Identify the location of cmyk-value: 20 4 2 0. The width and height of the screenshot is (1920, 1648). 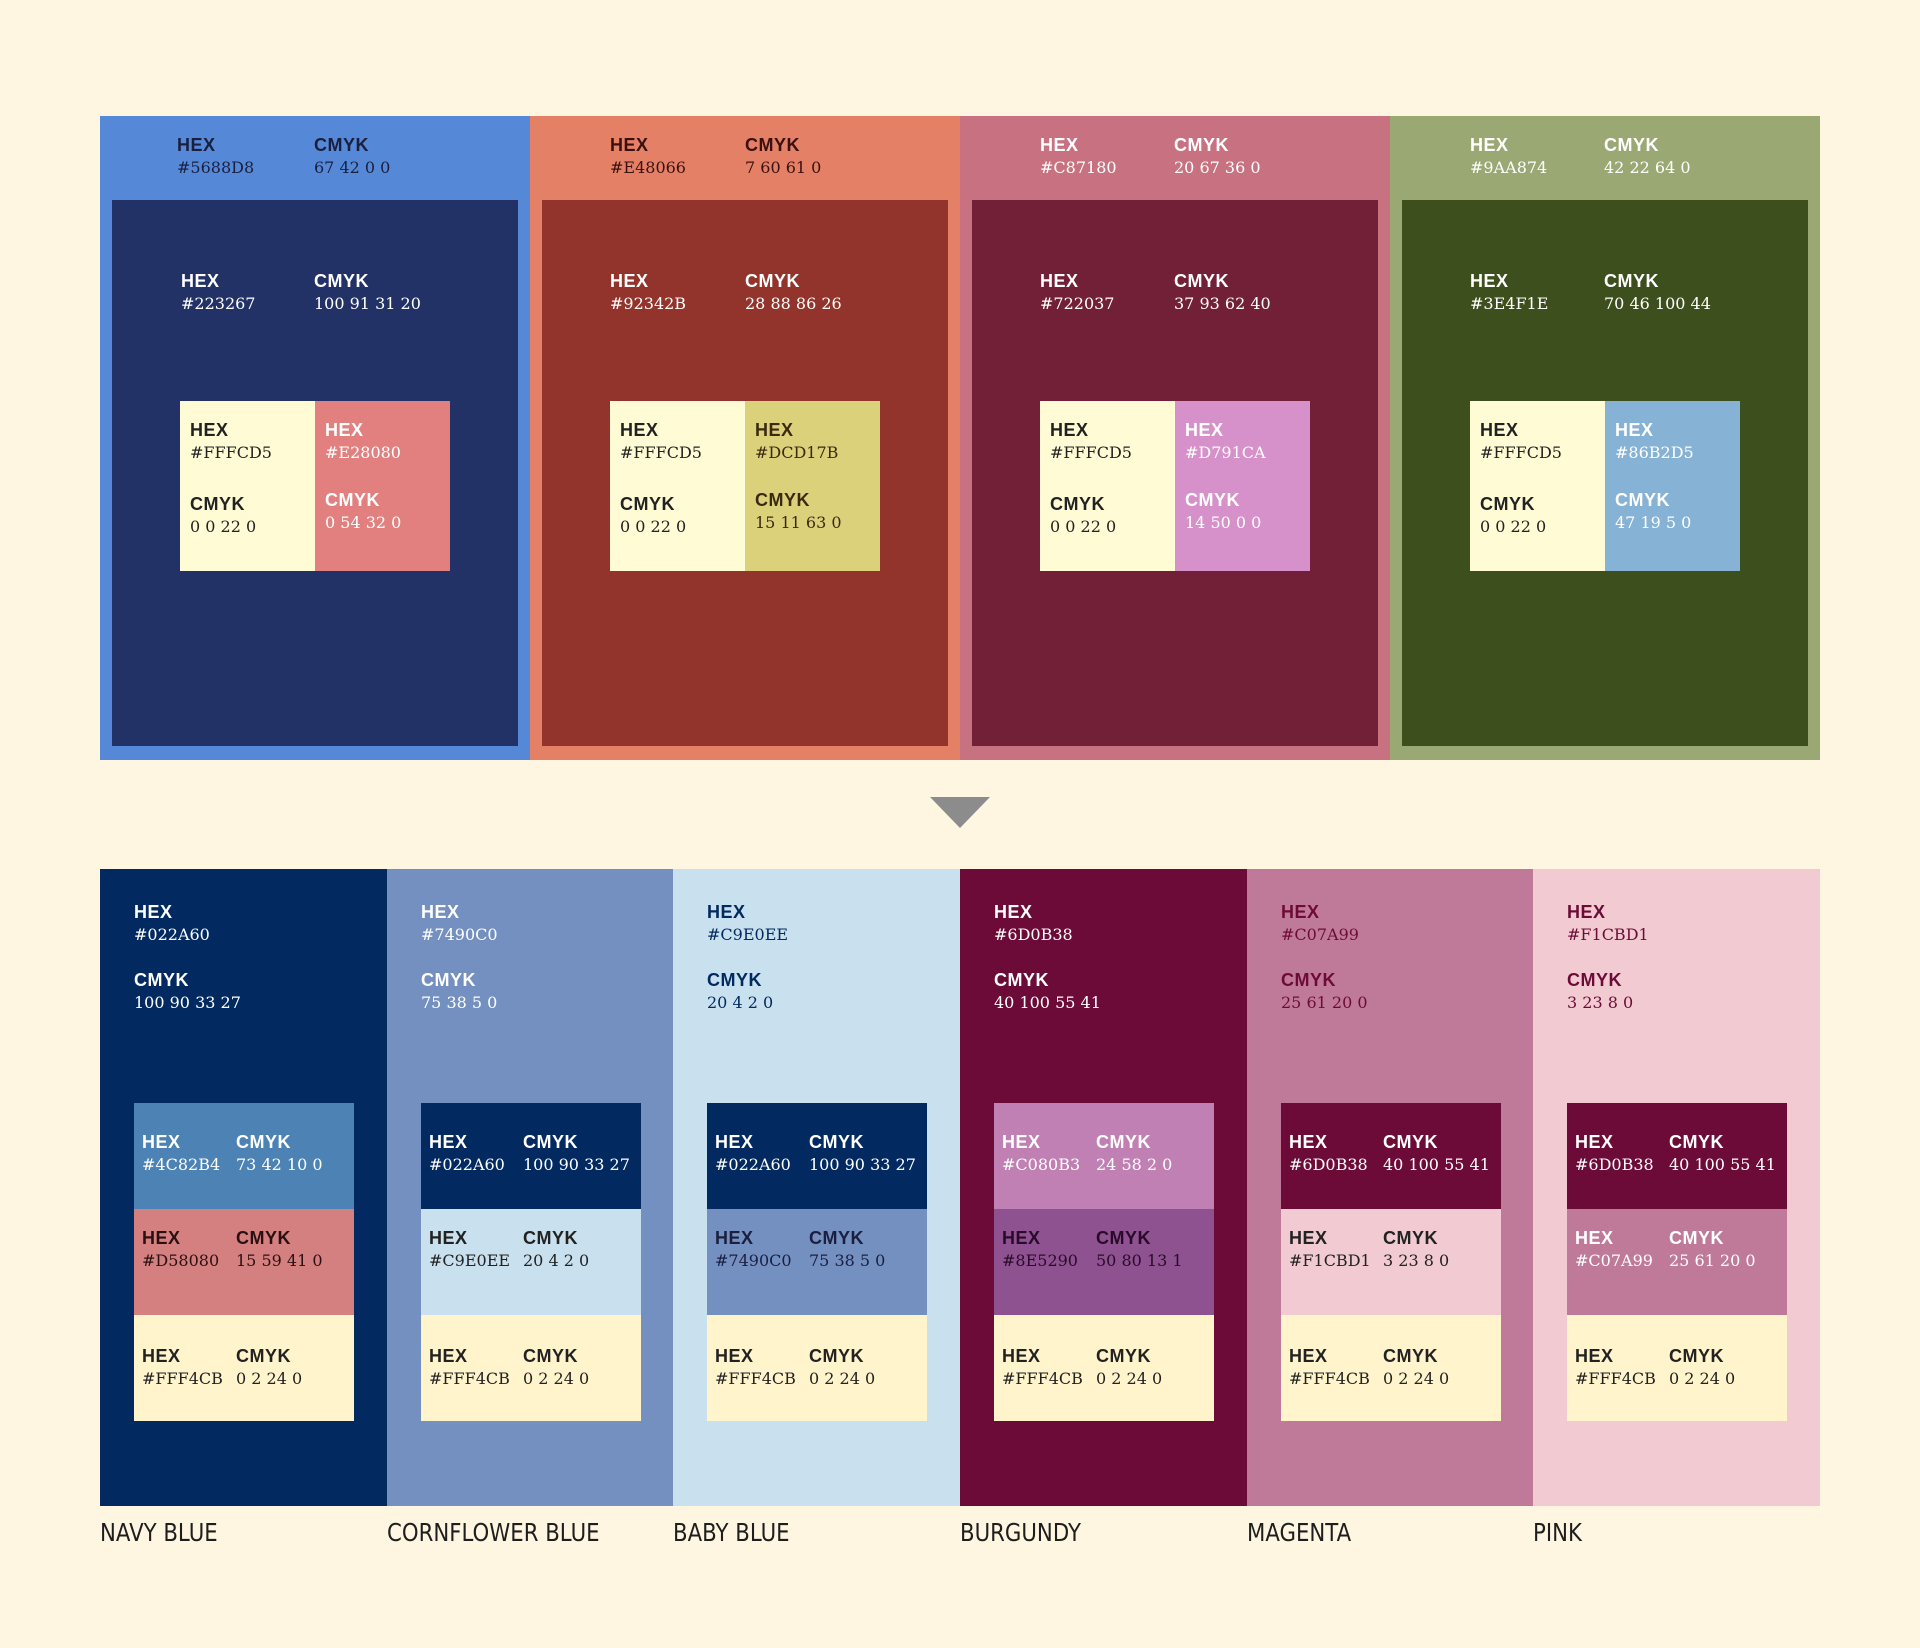
(556, 1260).